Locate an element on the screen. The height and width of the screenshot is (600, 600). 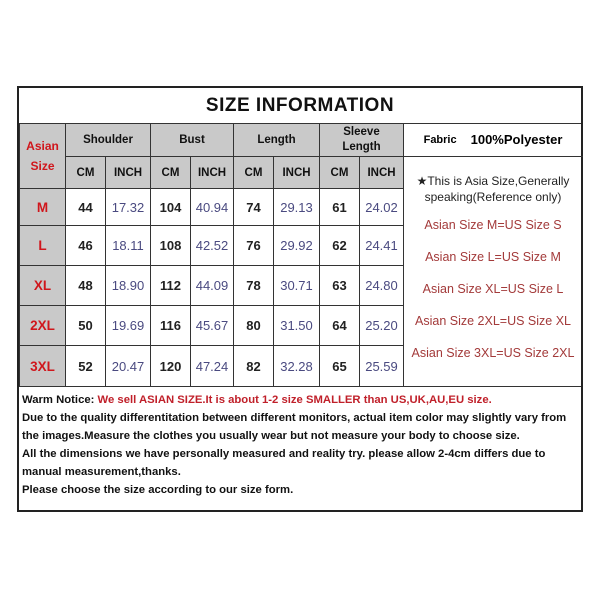
fabric-label: Fabric is located at coordinates (440, 139).